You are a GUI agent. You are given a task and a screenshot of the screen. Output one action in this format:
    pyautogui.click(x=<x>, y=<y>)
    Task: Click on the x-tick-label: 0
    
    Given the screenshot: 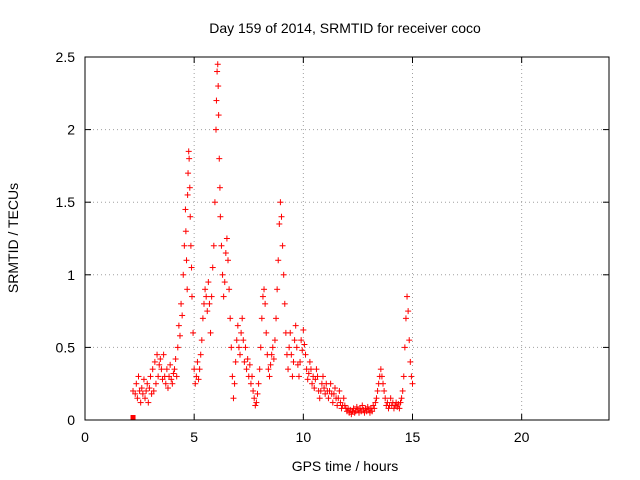 What is the action you would take?
    pyautogui.click(x=85, y=437)
    